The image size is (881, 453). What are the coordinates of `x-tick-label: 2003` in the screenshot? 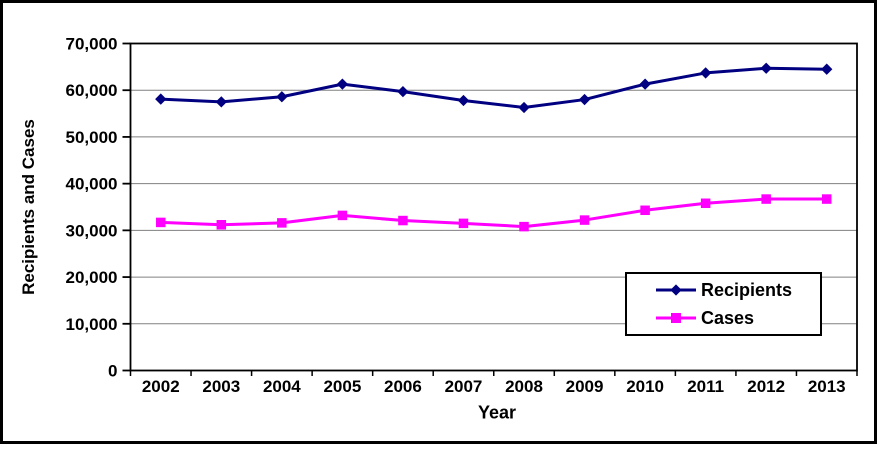 It's located at (221, 386).